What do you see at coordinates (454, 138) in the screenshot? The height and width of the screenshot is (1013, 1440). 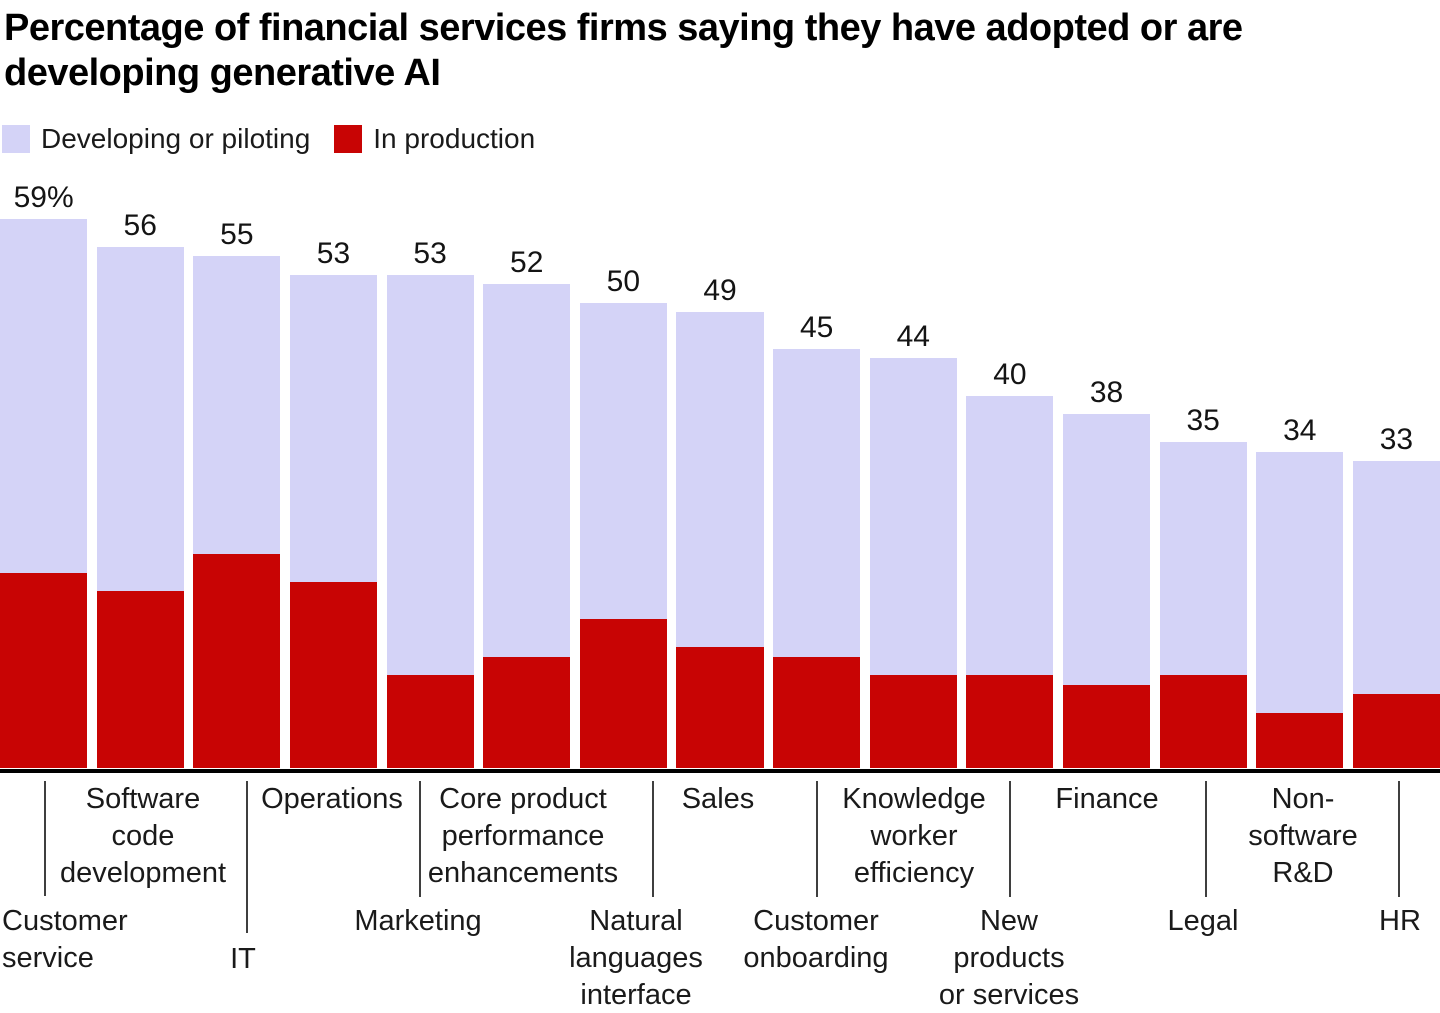 I see `legend-label-production: In production` at bounding box center [454, 138].